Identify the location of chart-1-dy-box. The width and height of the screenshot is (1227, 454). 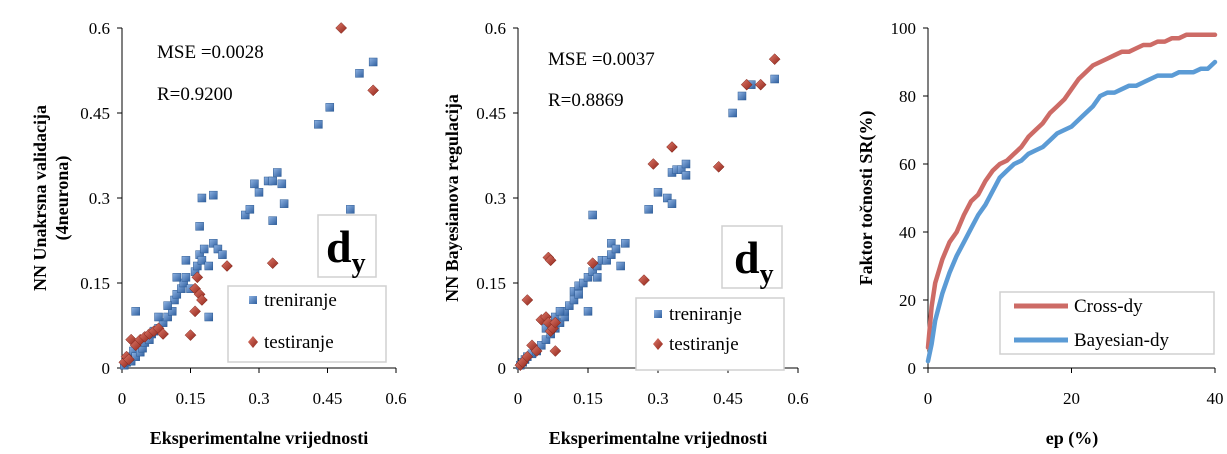
(347, 246).